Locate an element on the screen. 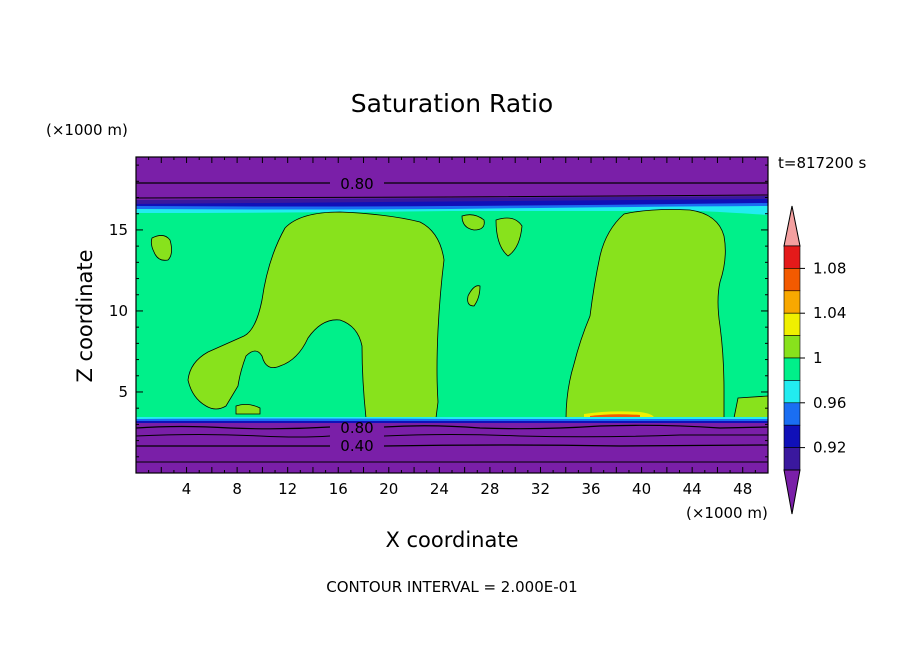 The image size is (904, 659). colorbar: 0.92 0.96 1 1.04 1.08 is located at coordinates (814, 360).